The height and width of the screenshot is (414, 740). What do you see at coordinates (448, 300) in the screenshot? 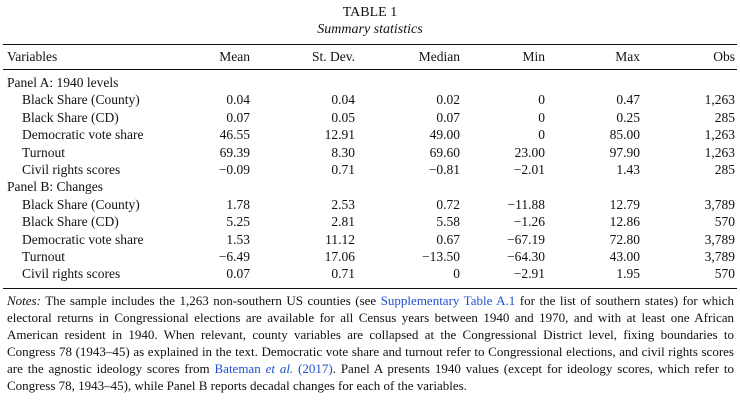
I see `supplementary-table-link: Supplementary Table A.1` at bounding box center [448, 300].